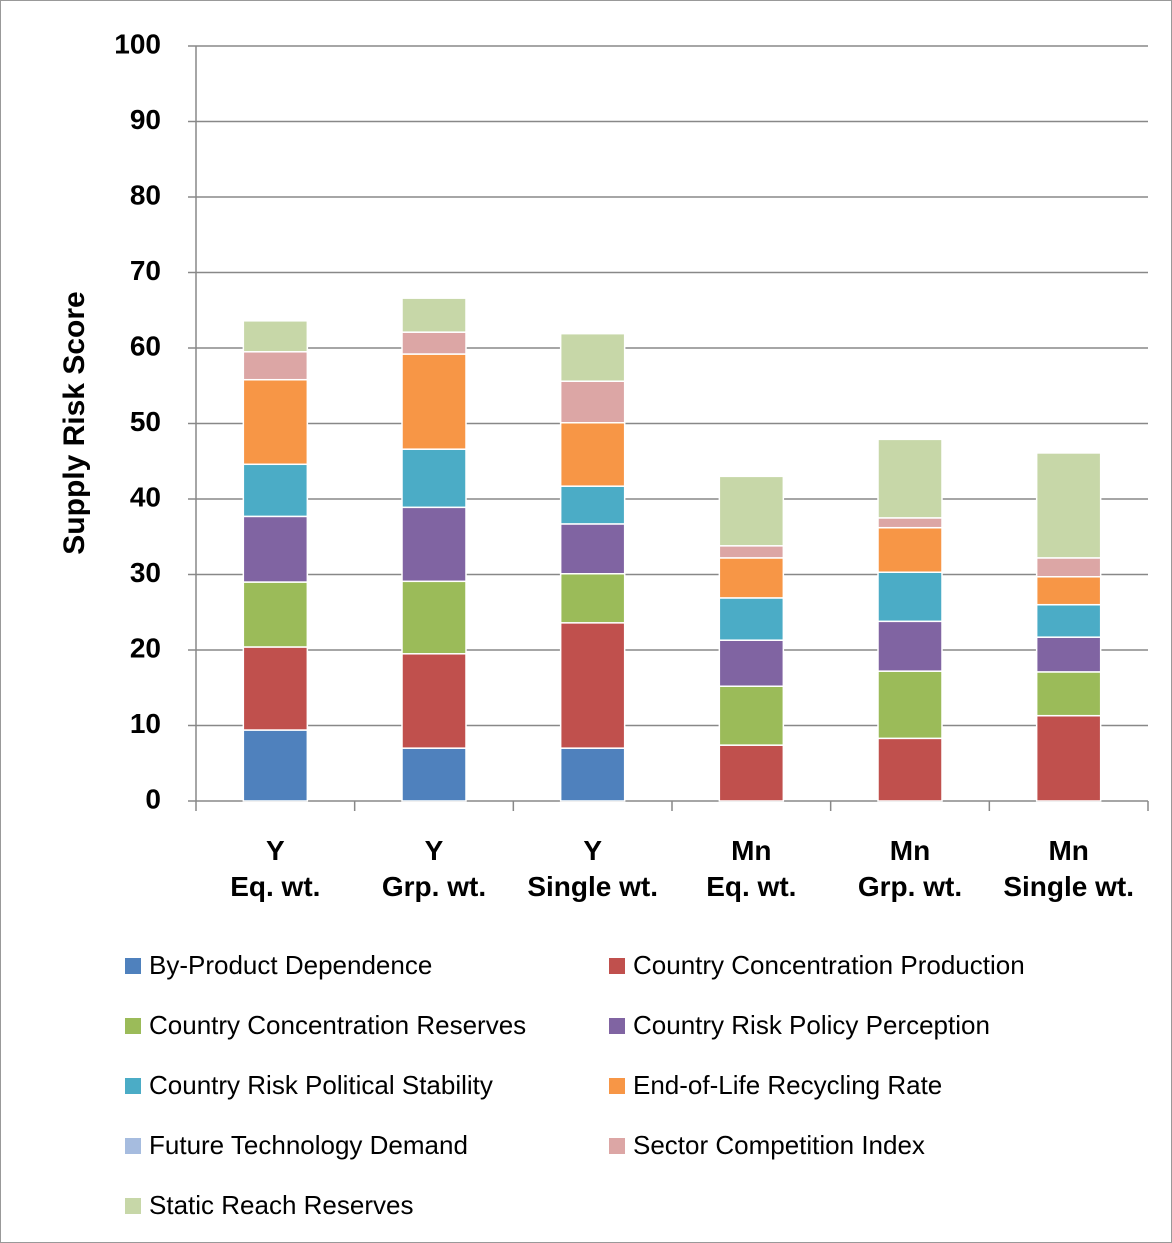 The image size is (1172, 1243). I want to click on legend-label: End-of-Life Recycling Rate, so click(788, 1085).